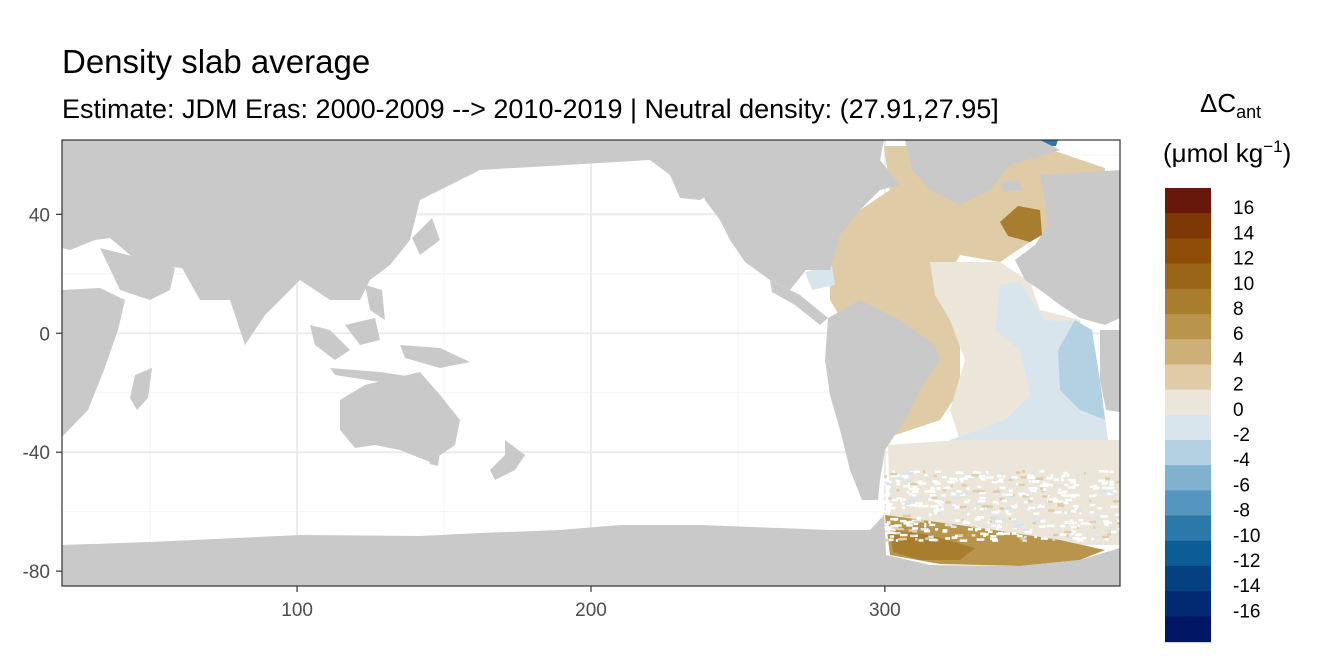  What do you see at coordinates (1244, 233) in the screenshot?
I see `legend-label: 14` at bounding box center [1244, 233].